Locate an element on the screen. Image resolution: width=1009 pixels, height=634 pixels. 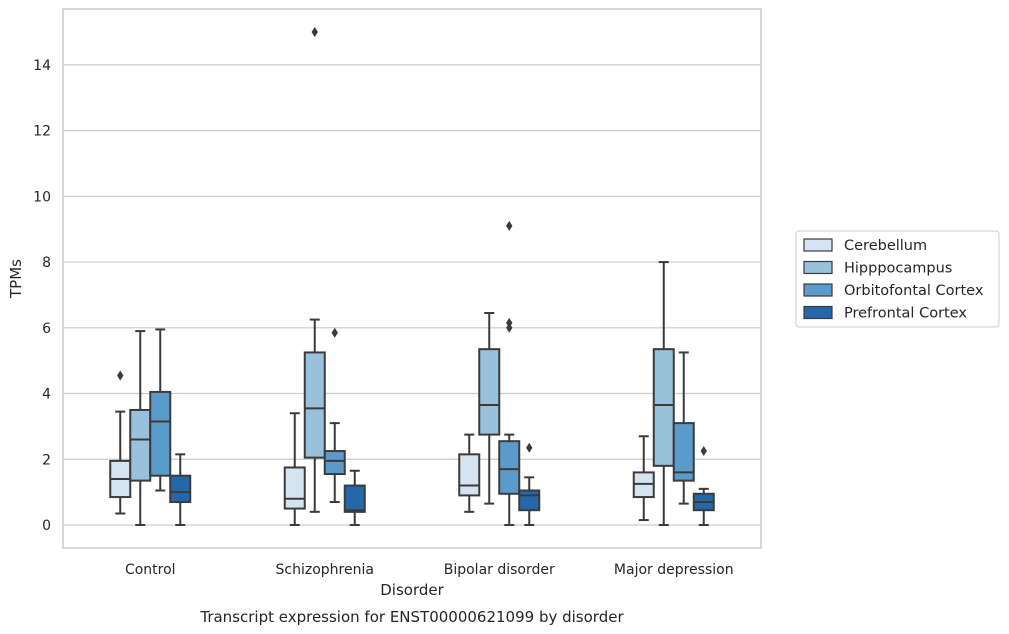
y-axis-title: TPMs is located at coordinates (16, 279).